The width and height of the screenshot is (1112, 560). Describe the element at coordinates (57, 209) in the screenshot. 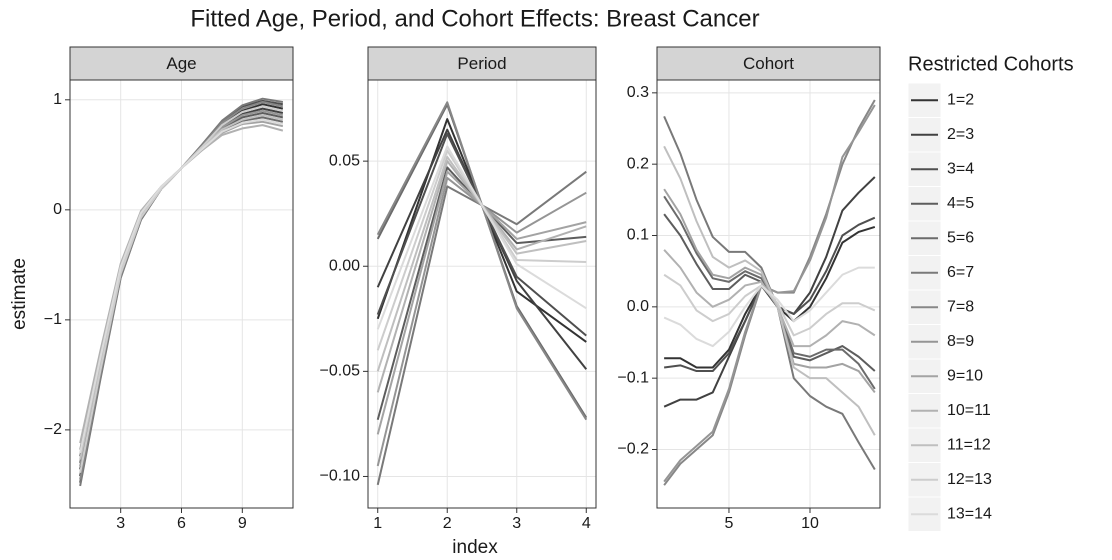

I see `y-tick-label: 0` at that location.